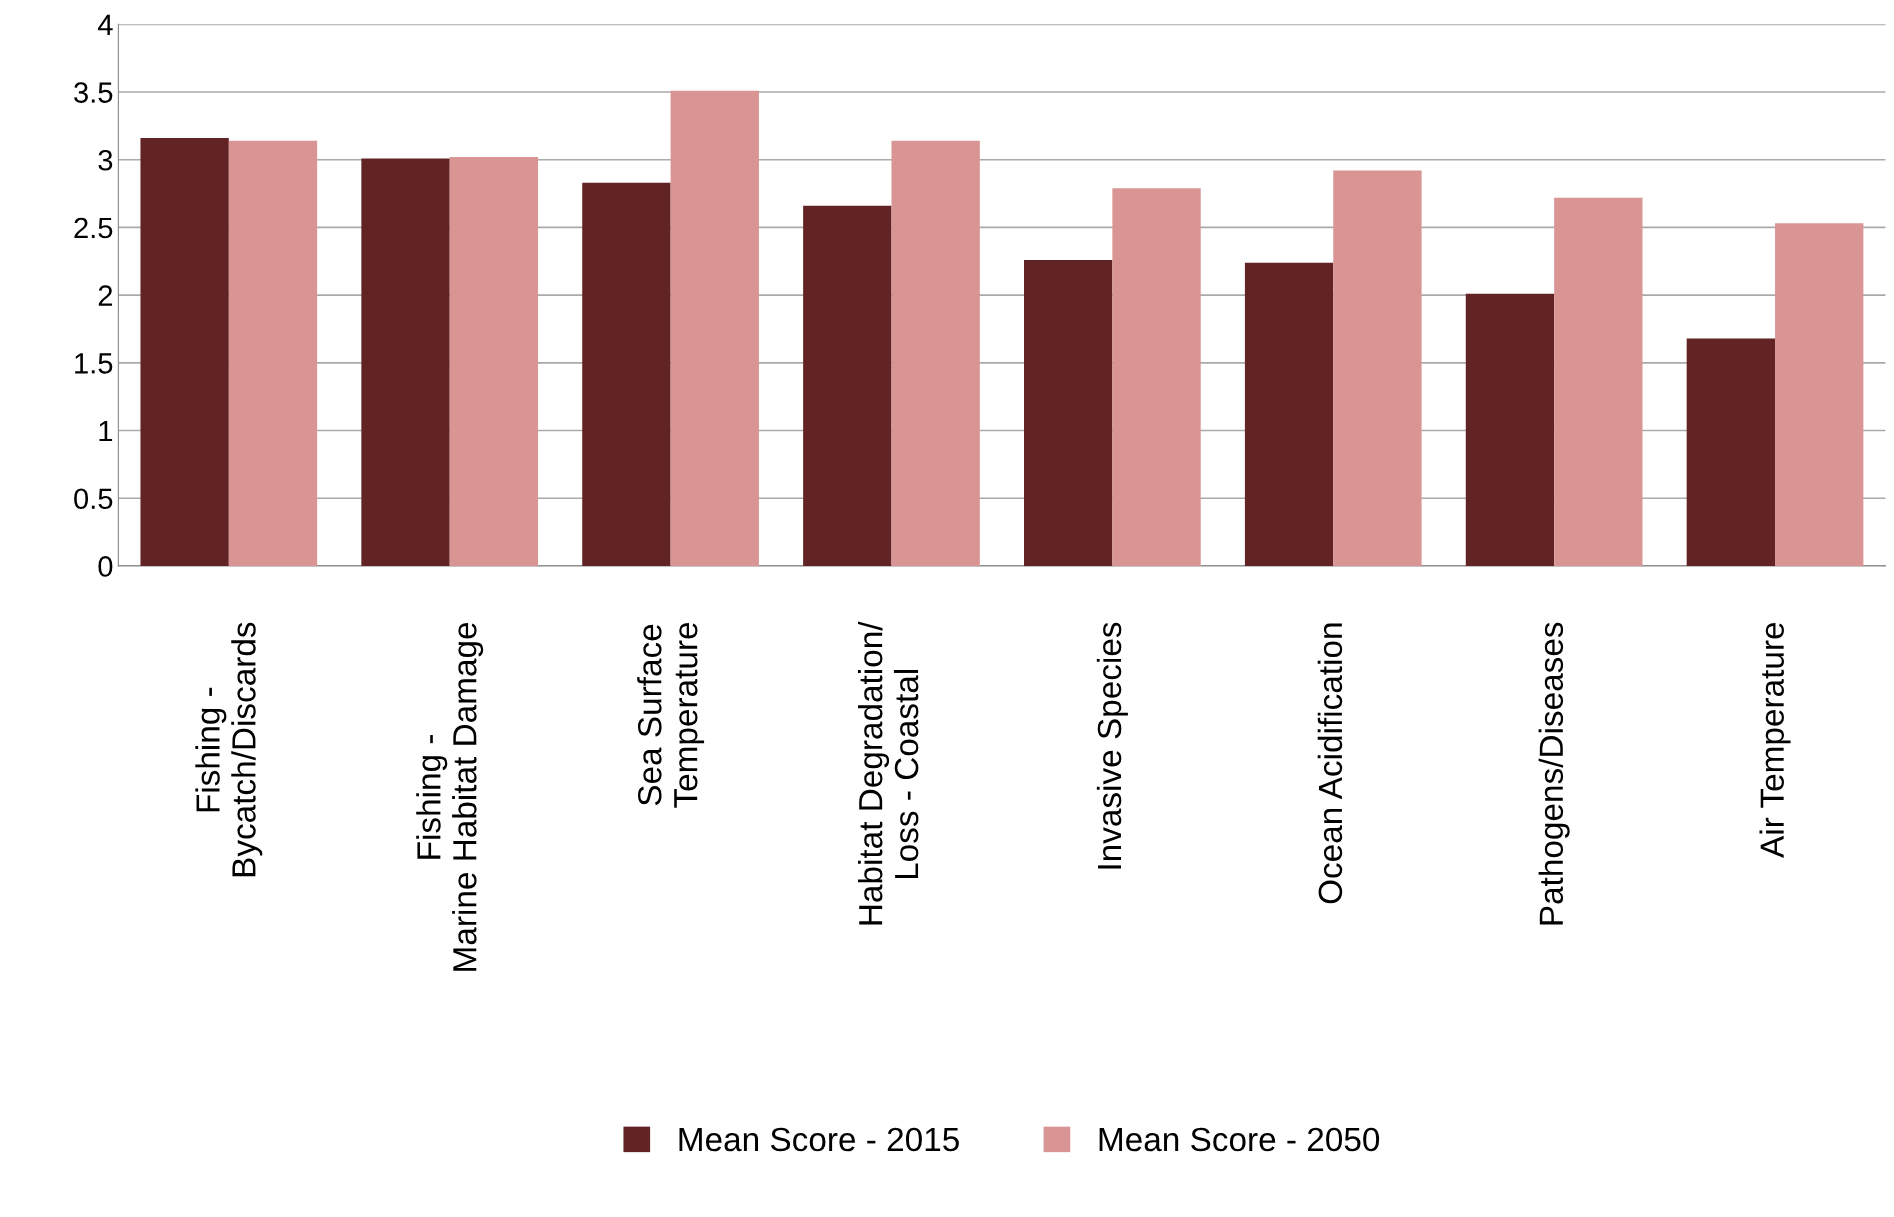 Image resolution: width=1894 pixels, height=1217 pixels. I want to click on x-tick-label: Fishing - Marine Habitat Damage, so click(450, 796).